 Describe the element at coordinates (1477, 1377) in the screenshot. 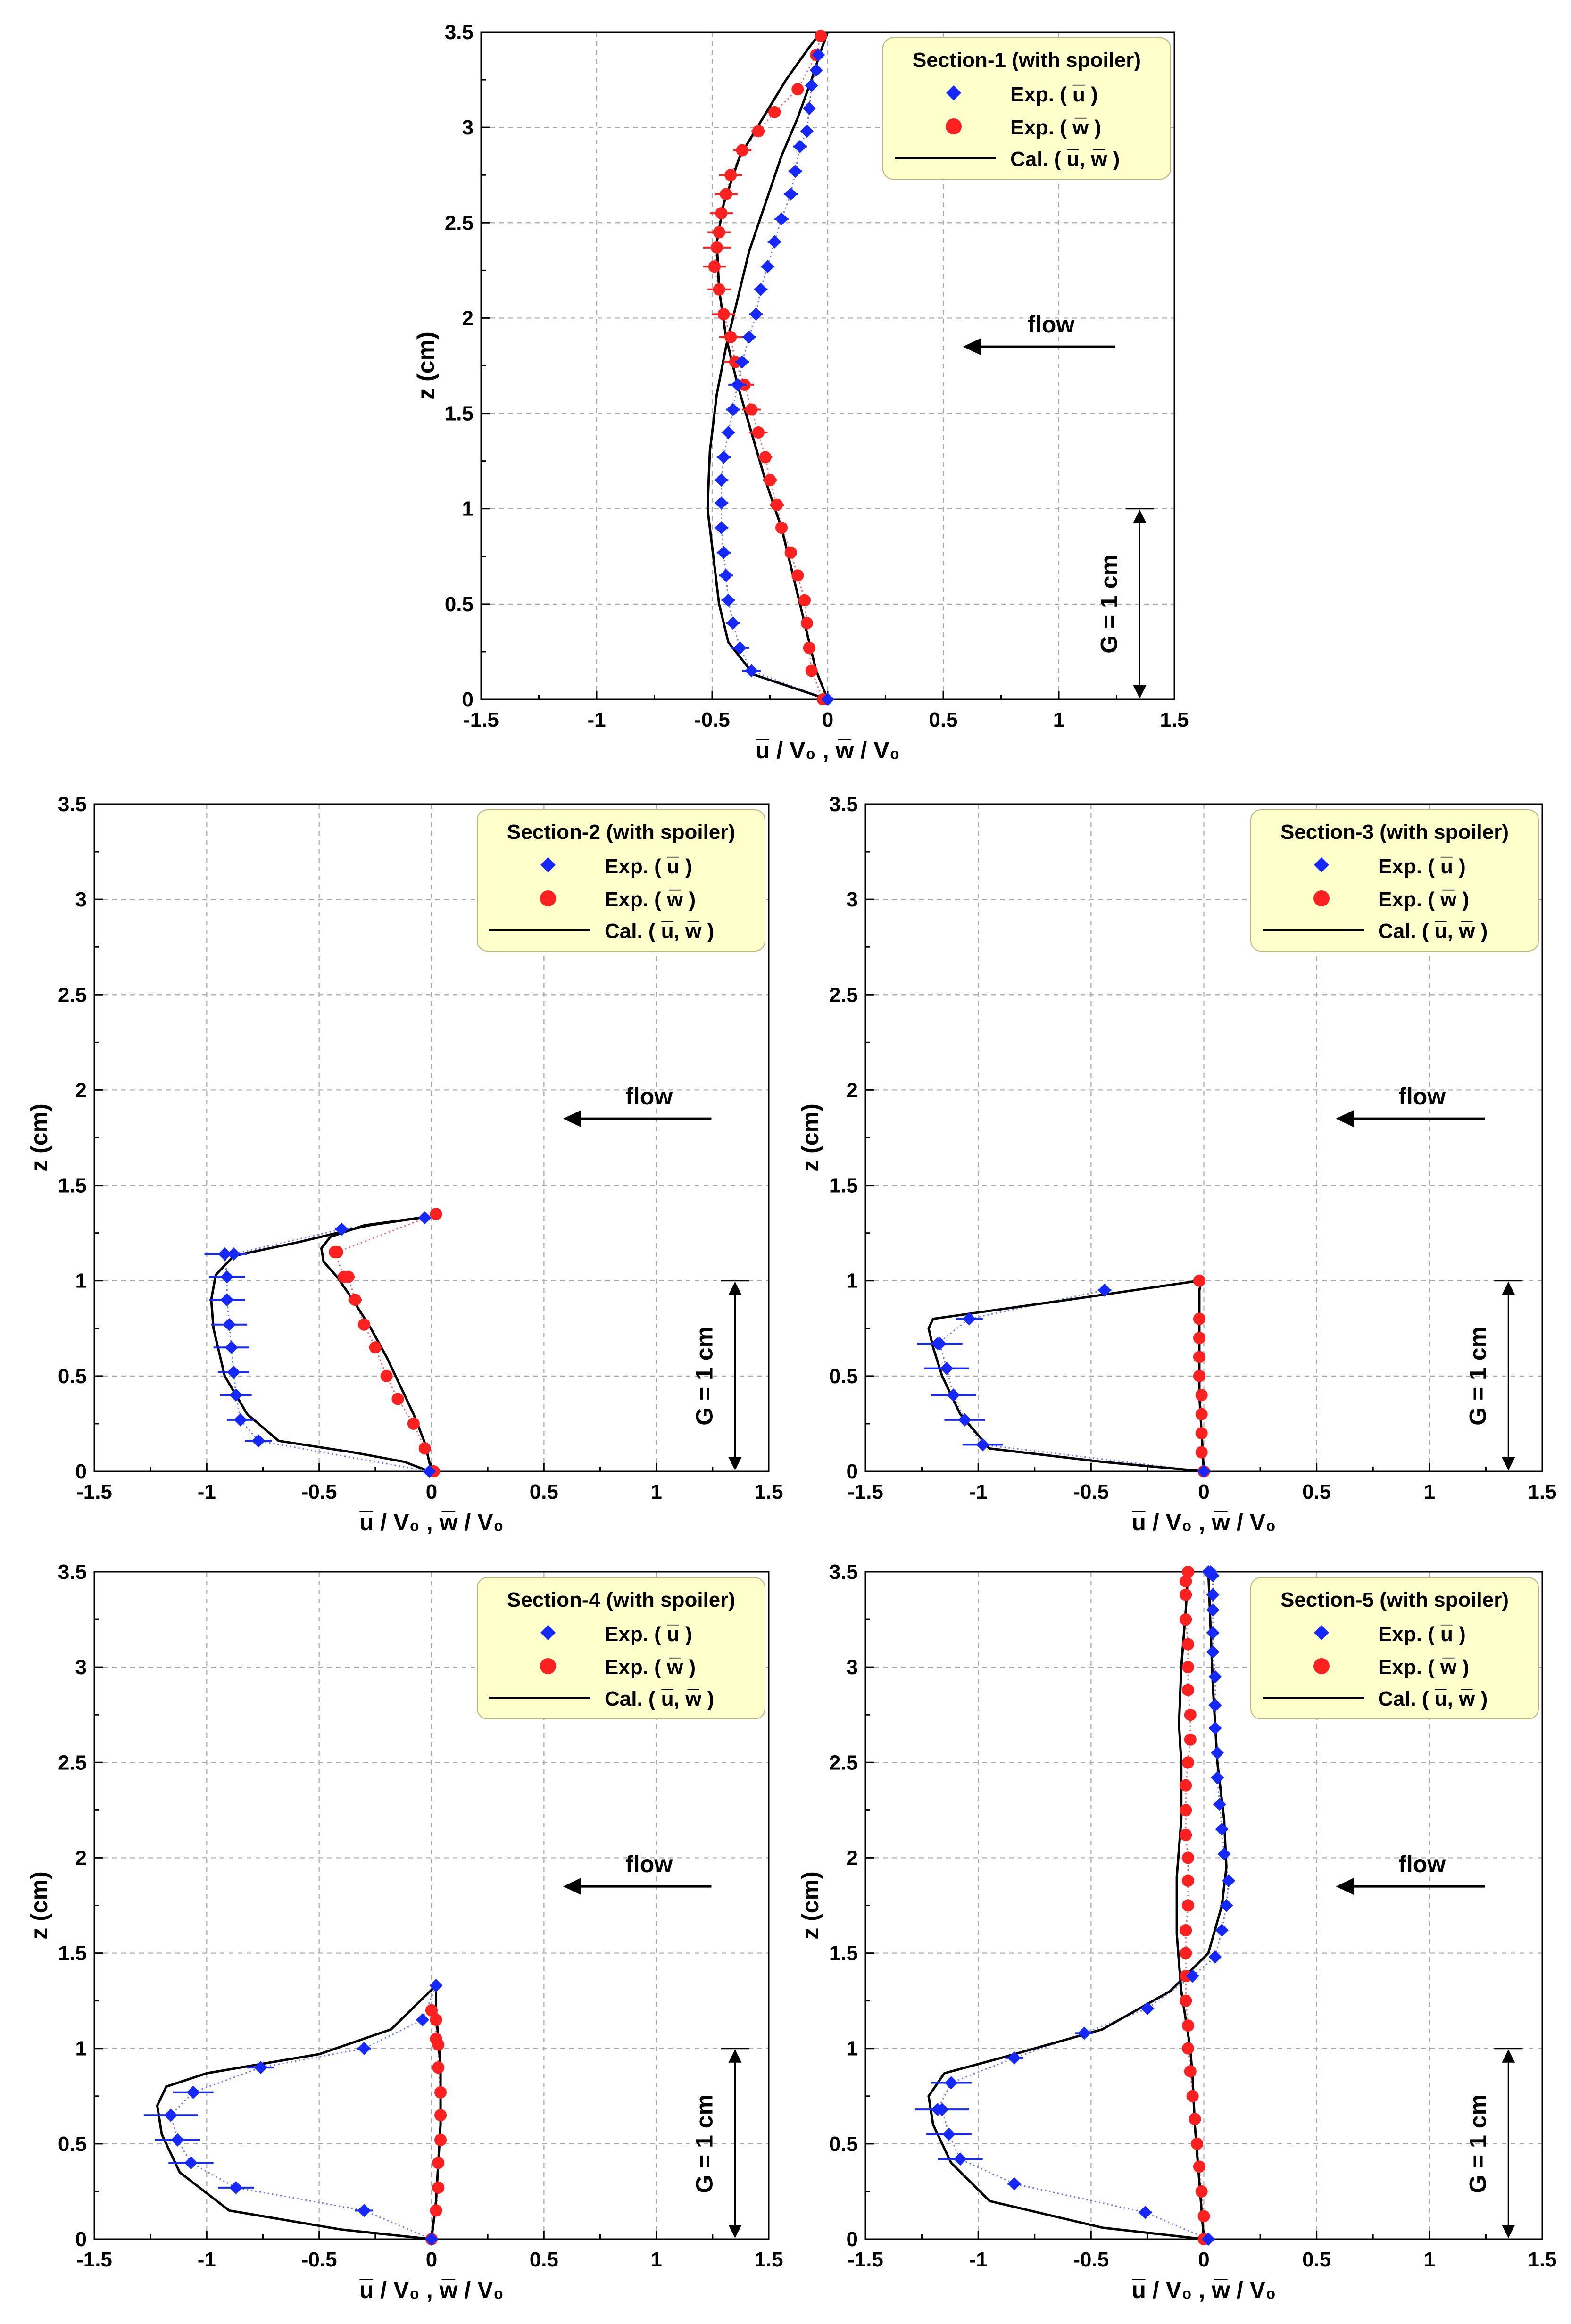

I see `gap-label: G = 1 cm` at that location.